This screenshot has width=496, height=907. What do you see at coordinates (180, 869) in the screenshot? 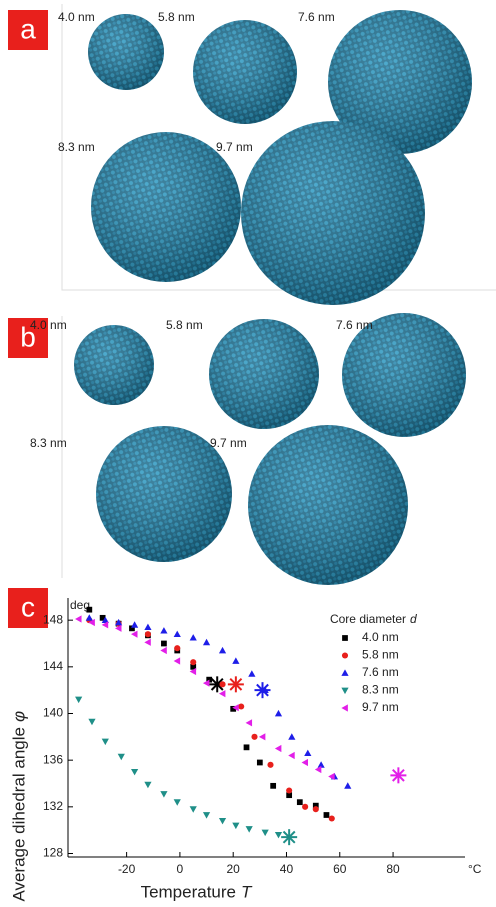
I see `x-tick-label: 0` at bounding box center [180, 869].